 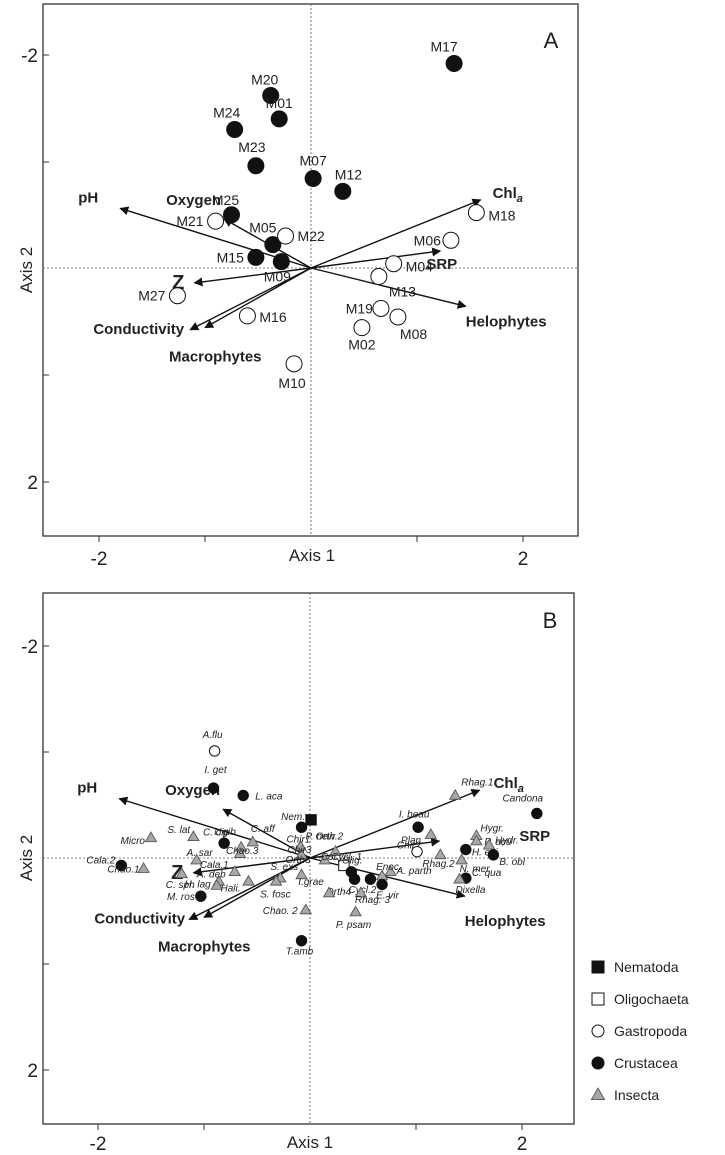 What do you see at coordinates (402, 292) in the screenshot?
I see `site-label-m13: M13` at bounding box center [402, 292].